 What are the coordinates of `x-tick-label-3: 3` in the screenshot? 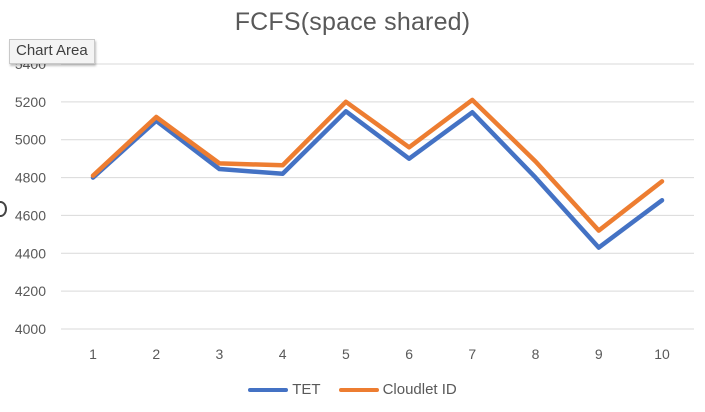 It's located at (220, 354).